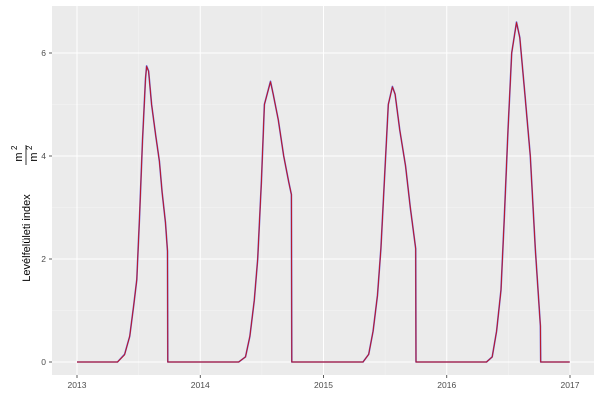 The image size is (600, 400). Describe the element at coordinates (323, 385) in the screenshot. I see `x-tick-label: 2015` at that location.